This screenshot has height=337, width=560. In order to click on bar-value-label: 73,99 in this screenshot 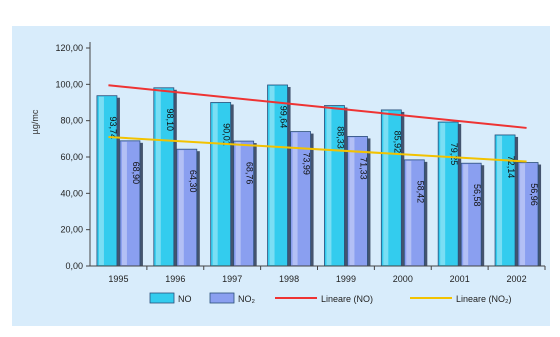, I will do `click(307, 163)`.